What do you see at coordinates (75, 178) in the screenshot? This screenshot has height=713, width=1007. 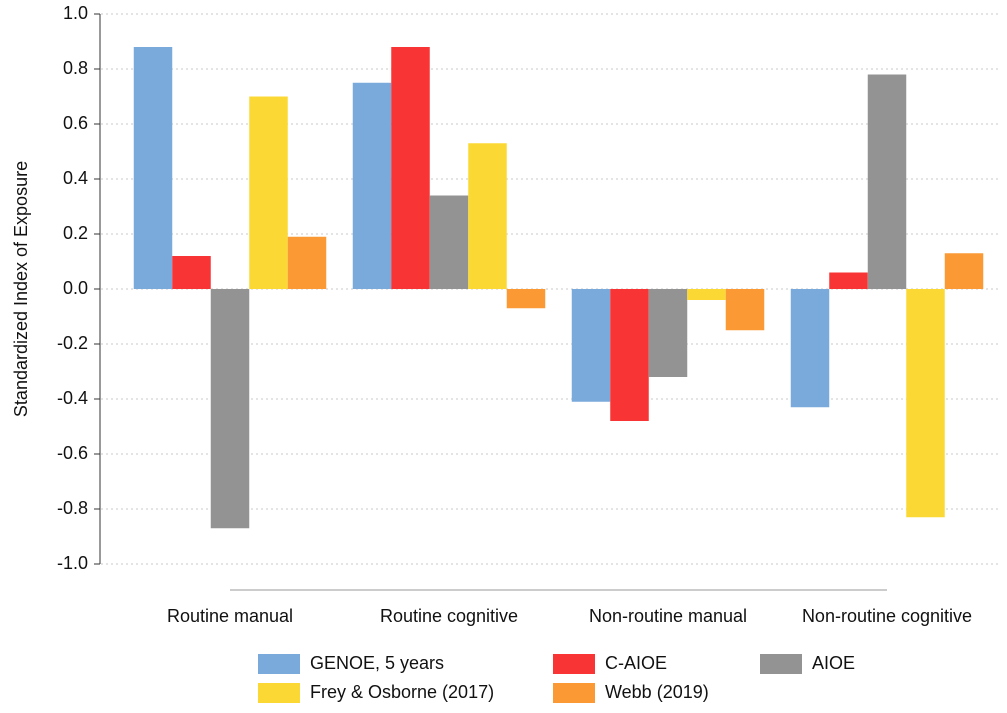 I see `y-tick-label: 0.4` at bounding box center [75, 178].